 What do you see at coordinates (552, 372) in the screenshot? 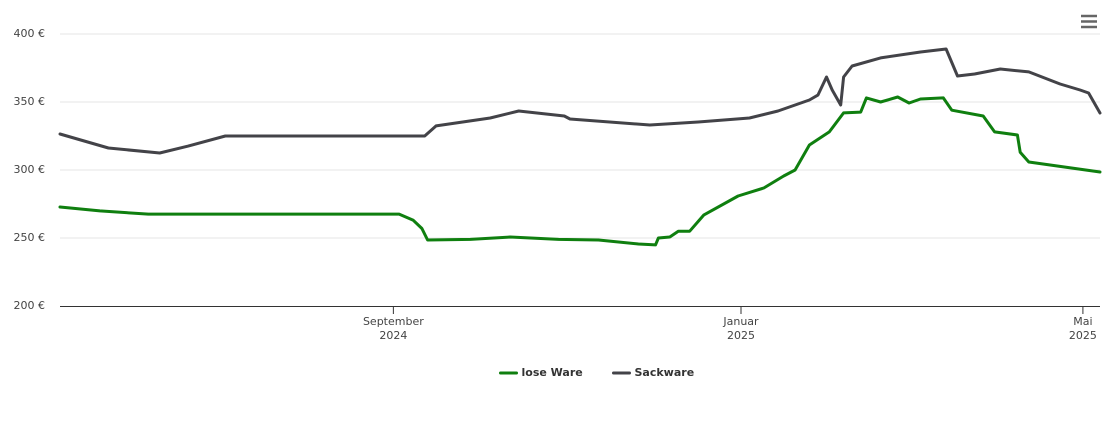
I see `legend-label: lose Ware` at bounding box center [552, 372].